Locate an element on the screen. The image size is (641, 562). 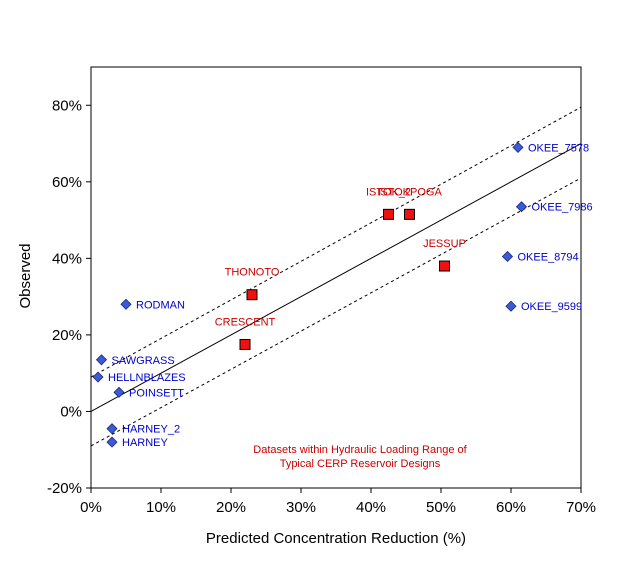
point-jessup is located at coordinates (444, 266).